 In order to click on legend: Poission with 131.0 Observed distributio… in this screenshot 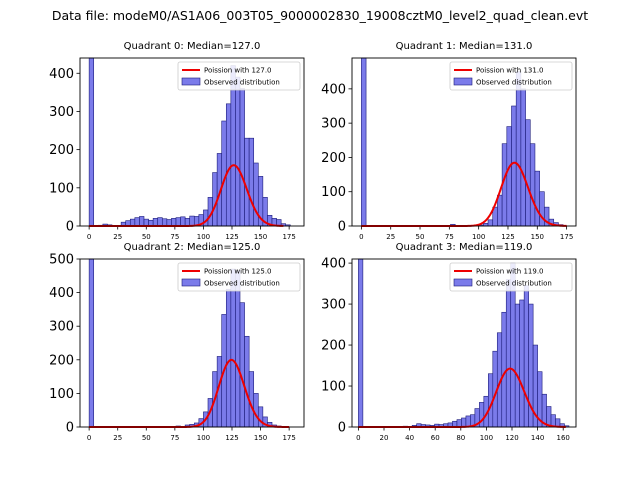, I will do `click(511, 76)`.